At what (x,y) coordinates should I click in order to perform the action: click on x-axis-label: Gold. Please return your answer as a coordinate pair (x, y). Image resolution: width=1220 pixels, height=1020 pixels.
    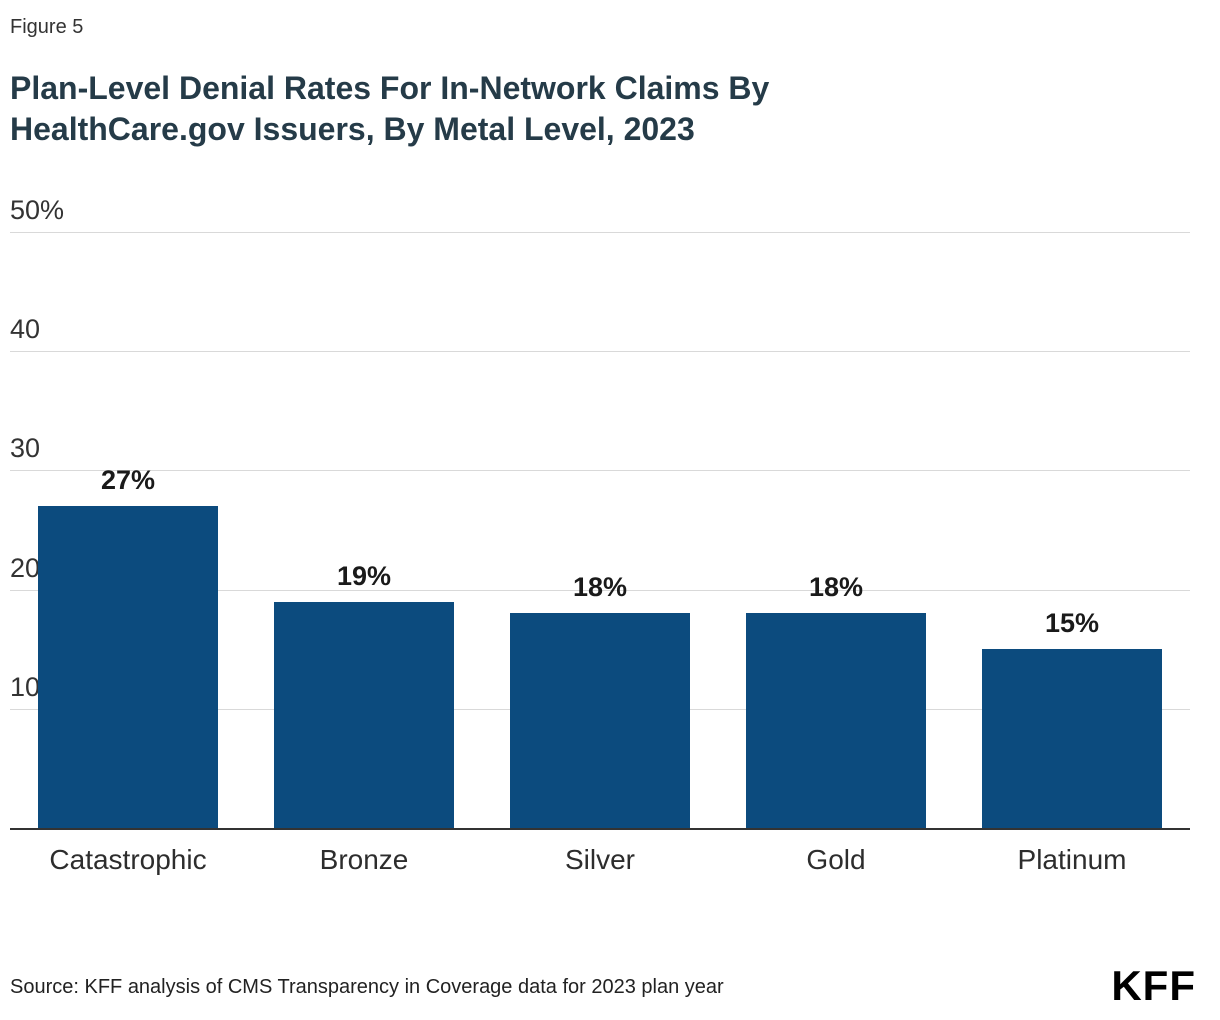
    Looking at the image, I should click on (836, 859).